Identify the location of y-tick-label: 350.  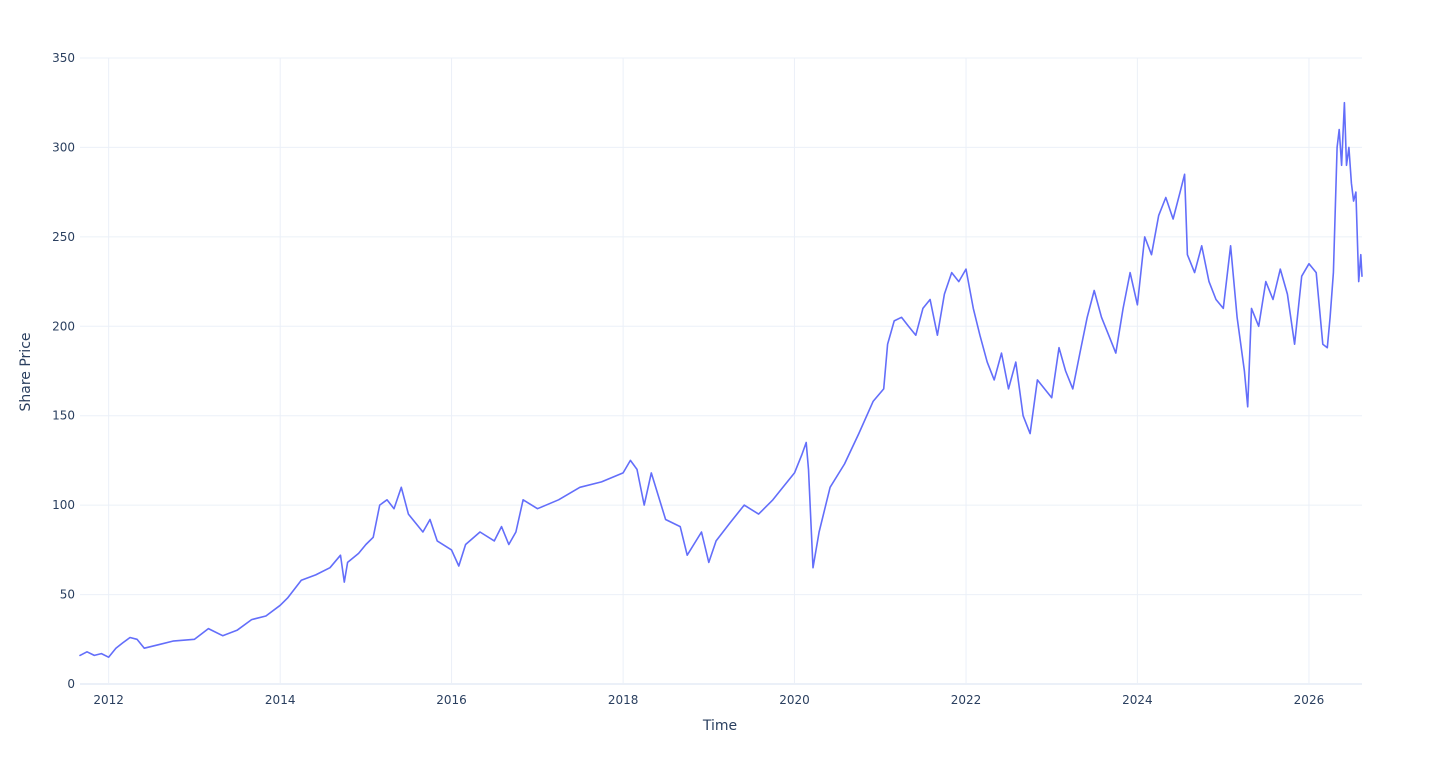
(63, 58).